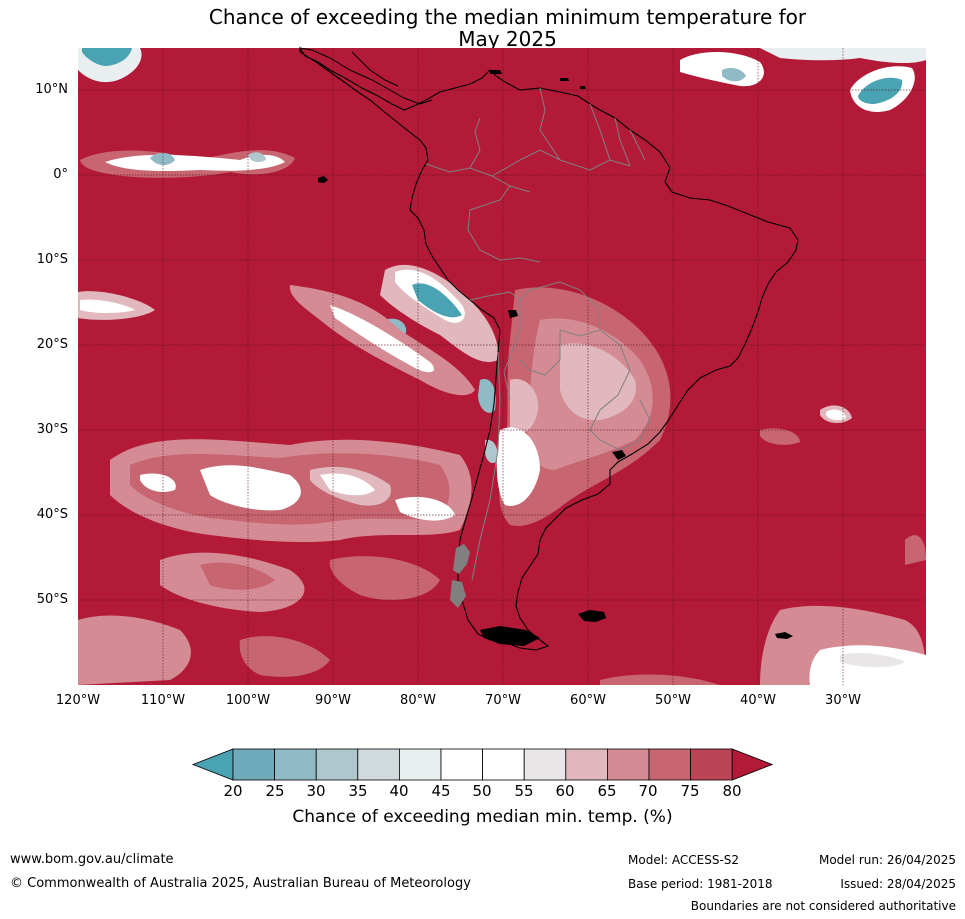  I want to click on lat-label-10s: 10°S, so click(52, 259).